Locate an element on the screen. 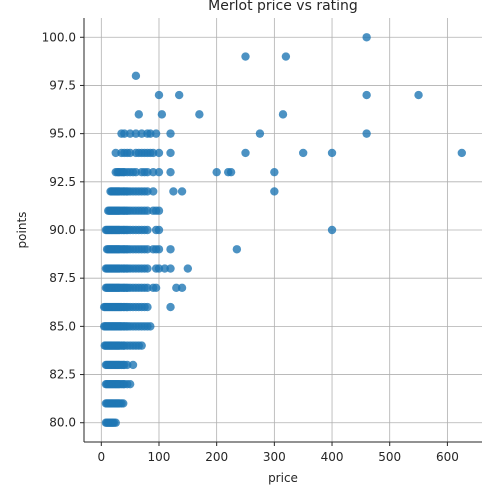  y-tick-label: 97.5 is located at coordinates (62, 85).